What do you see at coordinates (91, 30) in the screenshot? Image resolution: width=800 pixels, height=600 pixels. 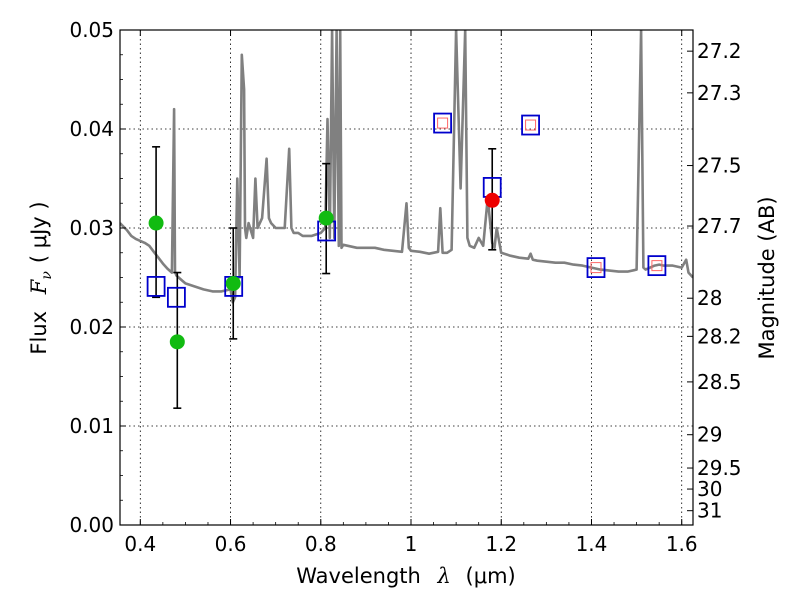 I see `y-tick-label: 0.05` at bounding box center [91, 30].